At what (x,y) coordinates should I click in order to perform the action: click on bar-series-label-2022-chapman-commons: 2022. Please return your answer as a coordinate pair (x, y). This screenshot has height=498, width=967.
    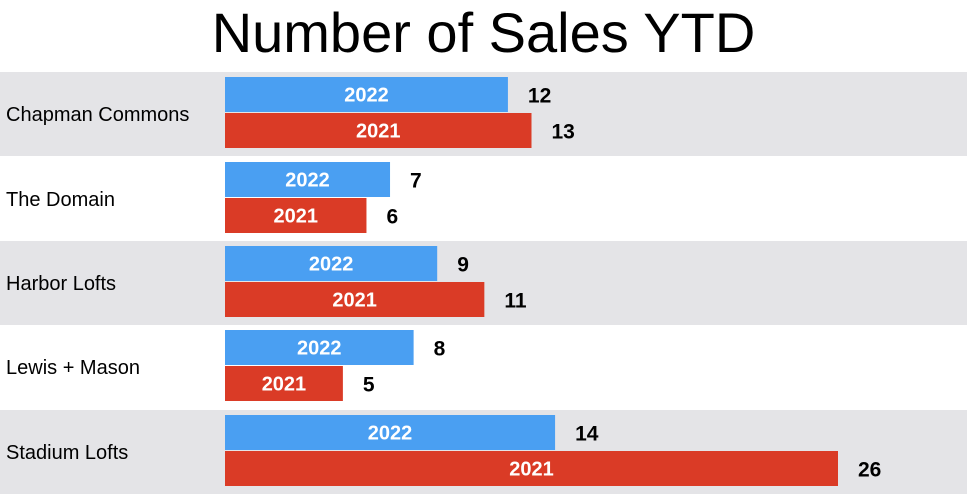
    Looking at the image, I should click on (366, 96).